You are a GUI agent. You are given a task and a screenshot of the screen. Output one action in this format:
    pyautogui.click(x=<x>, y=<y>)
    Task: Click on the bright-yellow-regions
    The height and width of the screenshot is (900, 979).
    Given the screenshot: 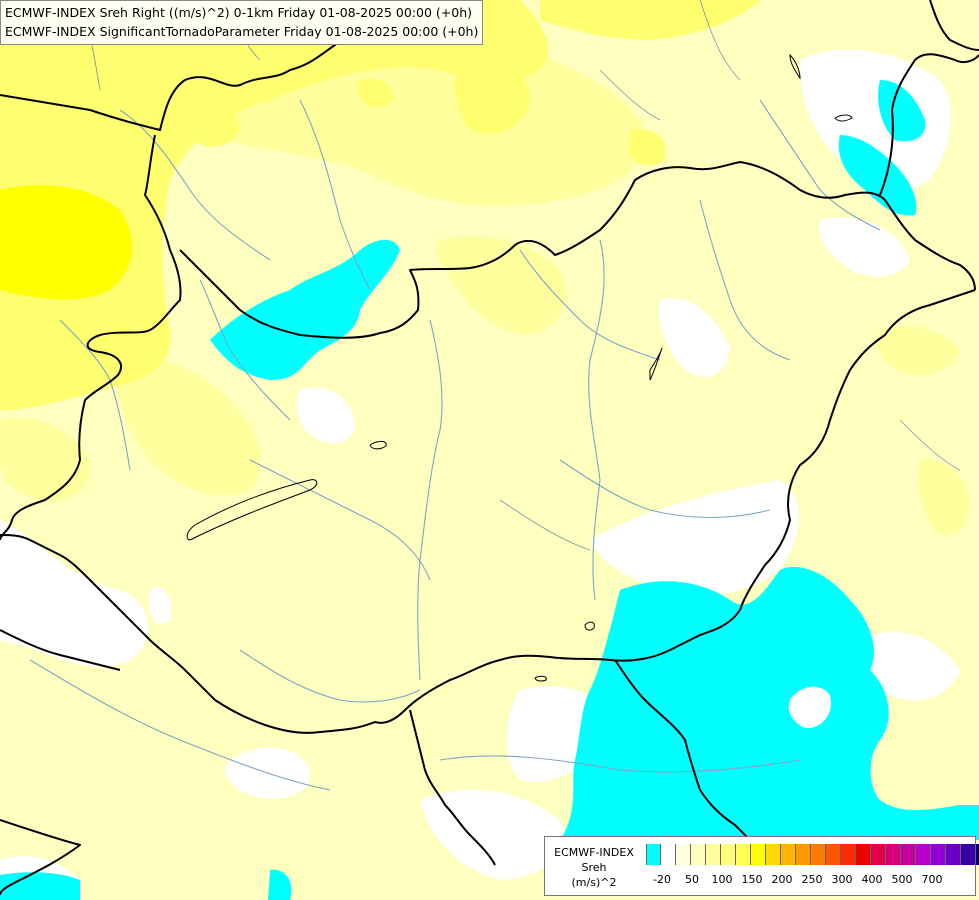 What is the action you would take?
    pyautogui.click(x=66, y=242)
    